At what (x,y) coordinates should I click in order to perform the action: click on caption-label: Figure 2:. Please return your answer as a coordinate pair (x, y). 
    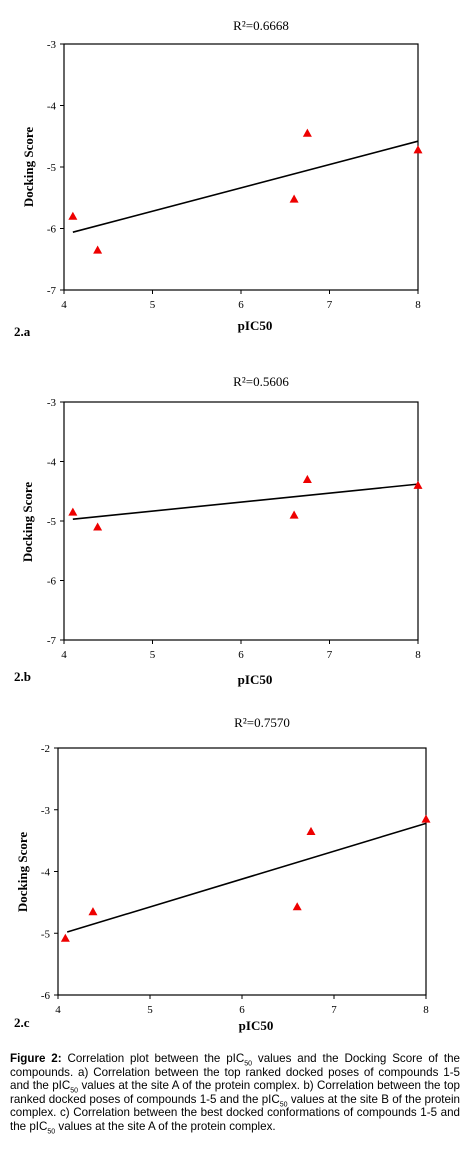
    Looking at the image, I should click on (36, 1058).